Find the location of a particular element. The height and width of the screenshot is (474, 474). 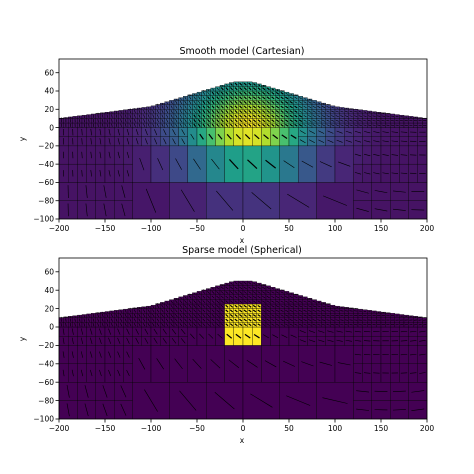

y-tick-label: −80 is located at coordinates (46, 200).